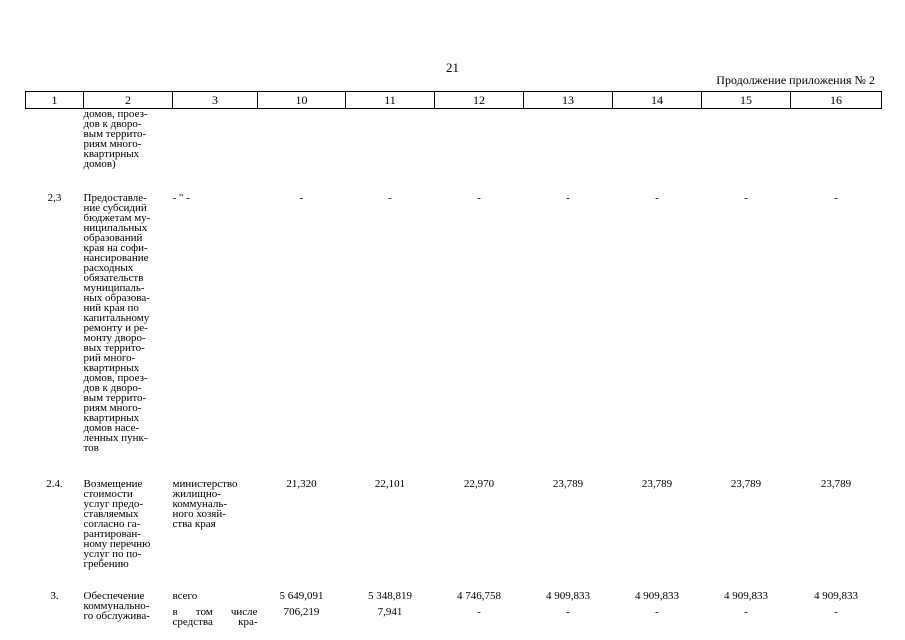  What do you see at coordinates (479, 483) in the screenshot?
I see `value-cell: 22,970` at bounding box center [479, 483].